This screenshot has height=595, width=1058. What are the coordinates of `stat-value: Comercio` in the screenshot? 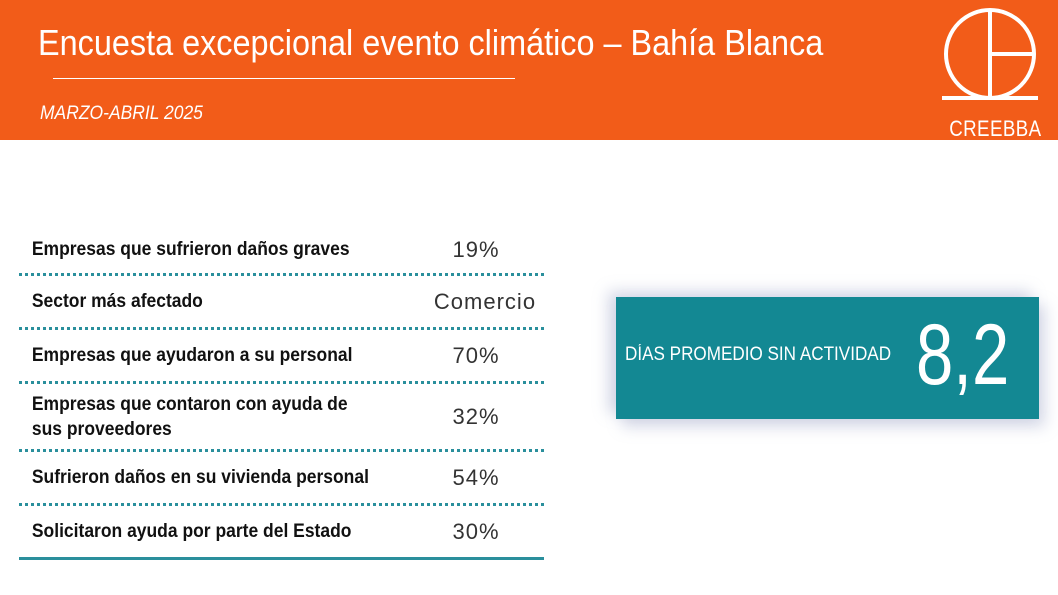 It's located at (485, 301).